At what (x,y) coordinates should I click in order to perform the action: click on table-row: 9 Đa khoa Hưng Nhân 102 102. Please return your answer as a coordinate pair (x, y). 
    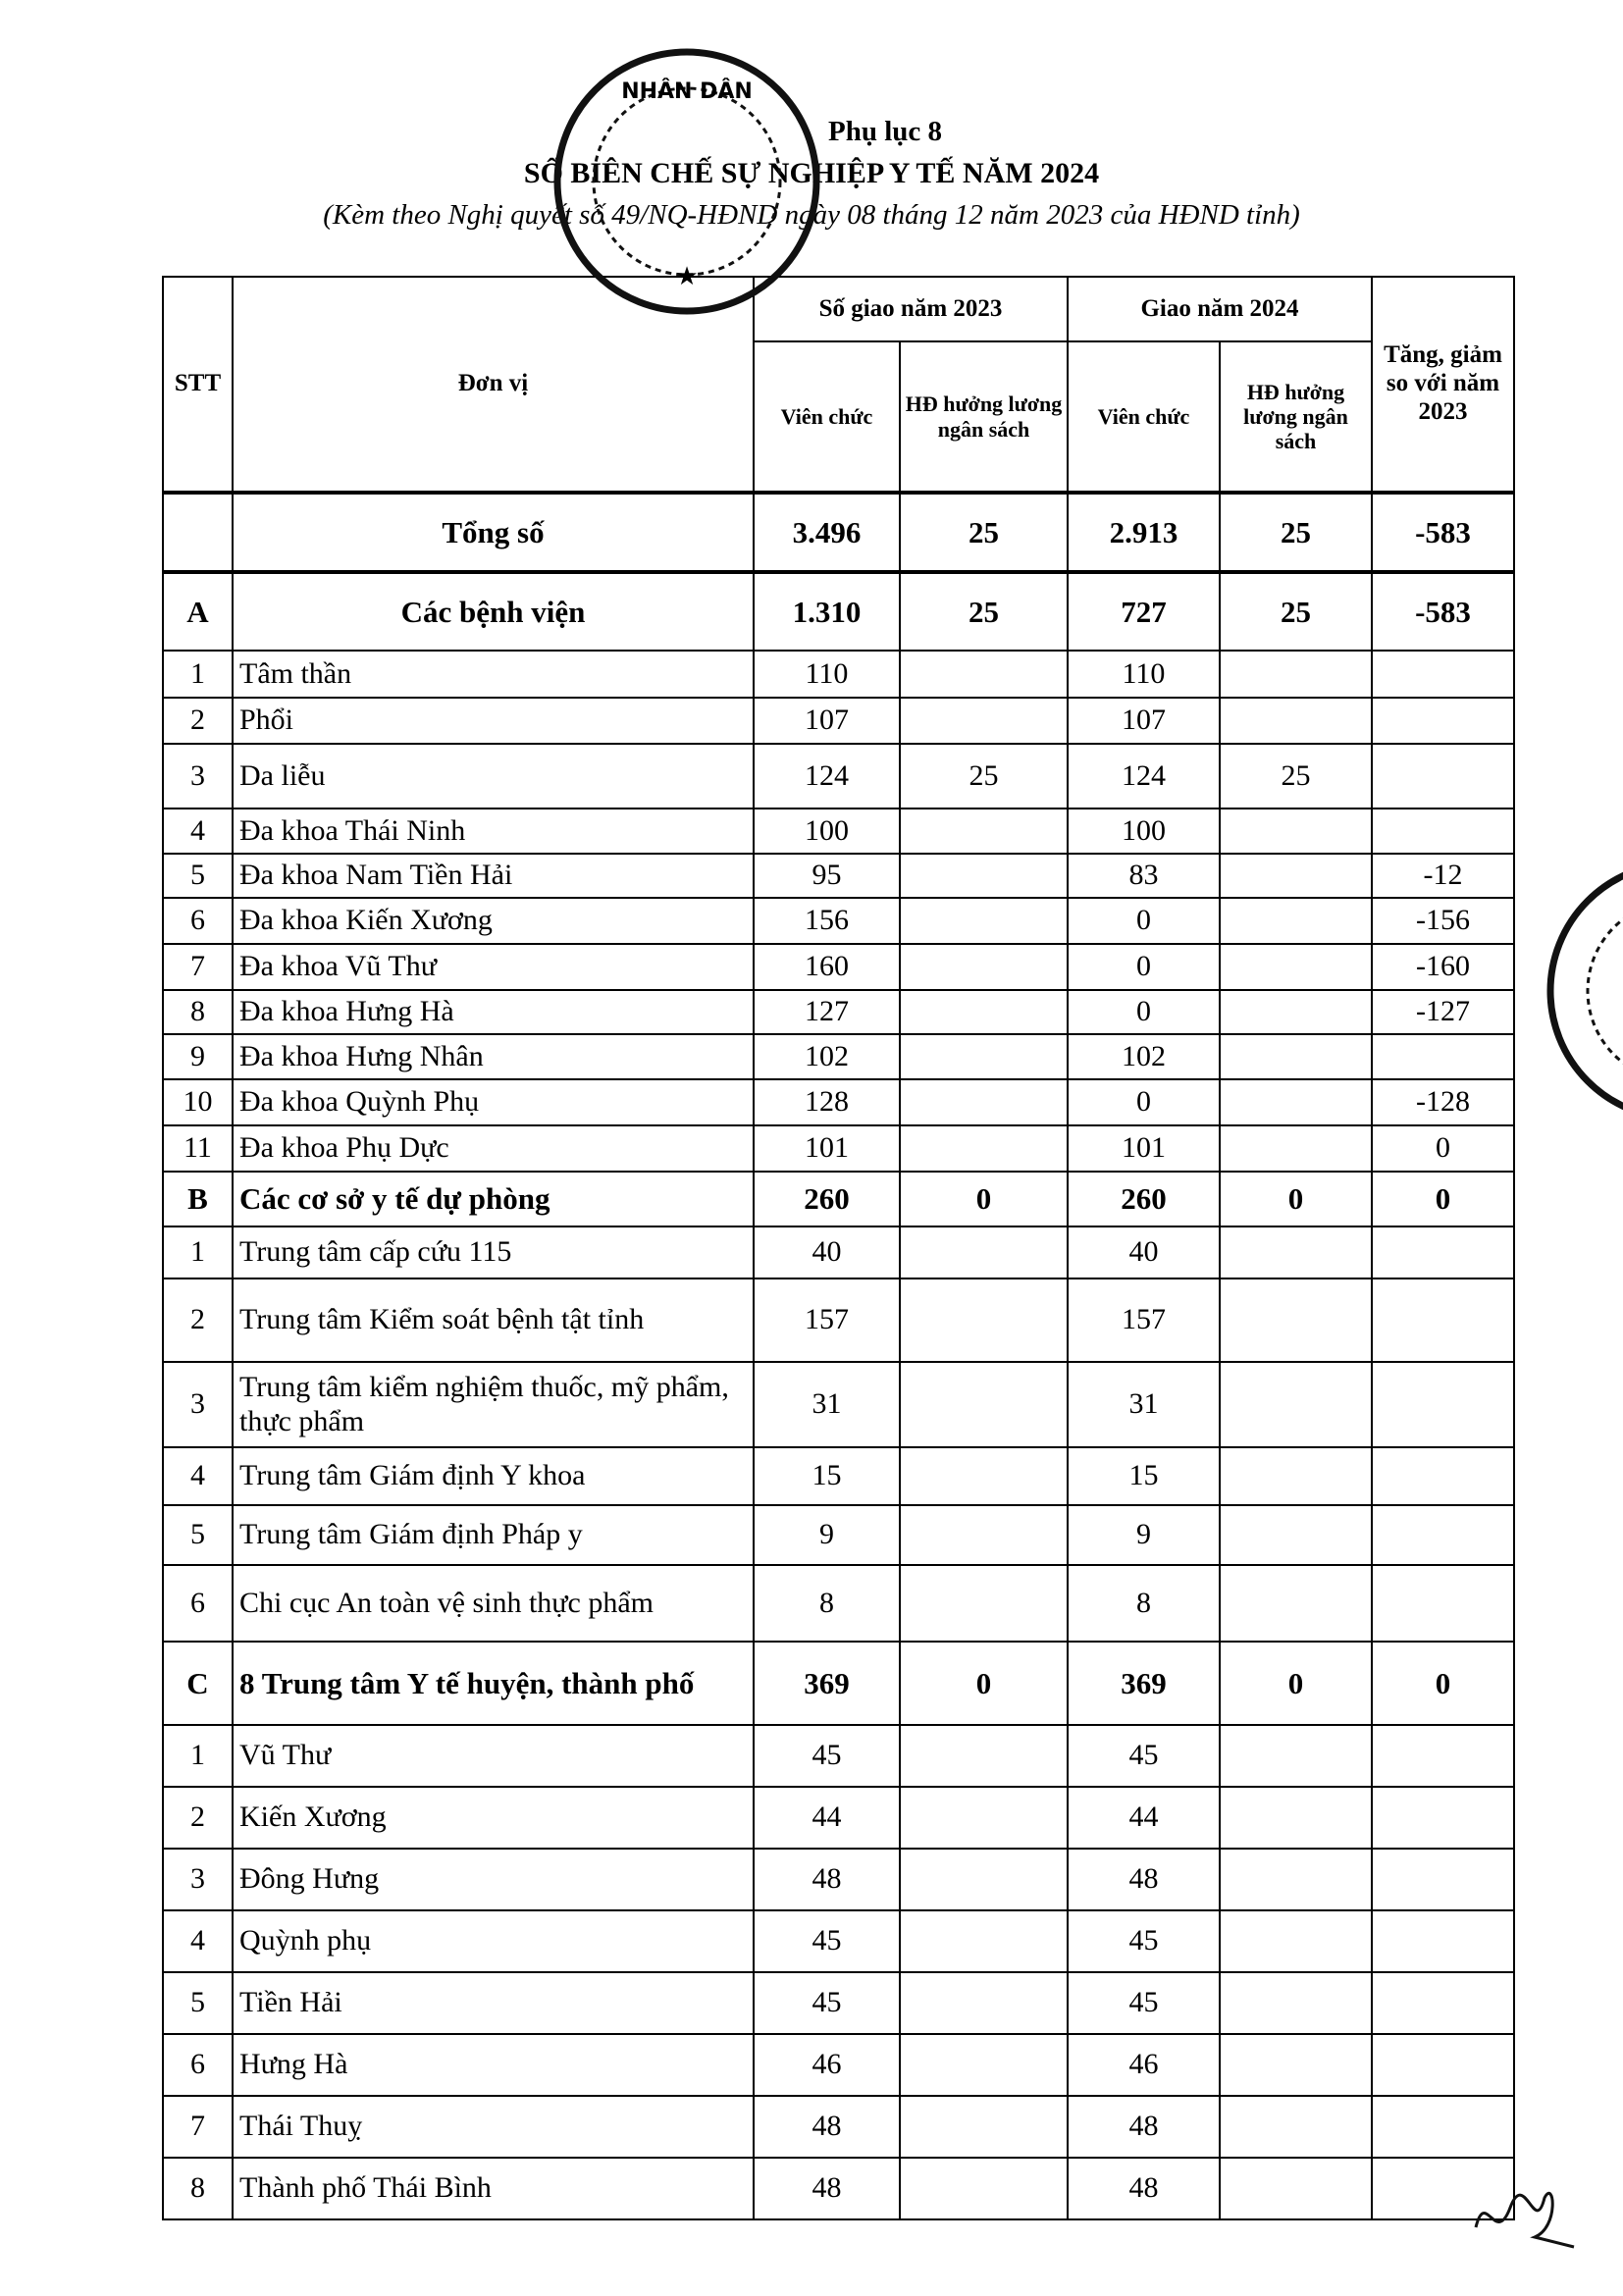
    Looking at the image, I should click on (838, 1056).